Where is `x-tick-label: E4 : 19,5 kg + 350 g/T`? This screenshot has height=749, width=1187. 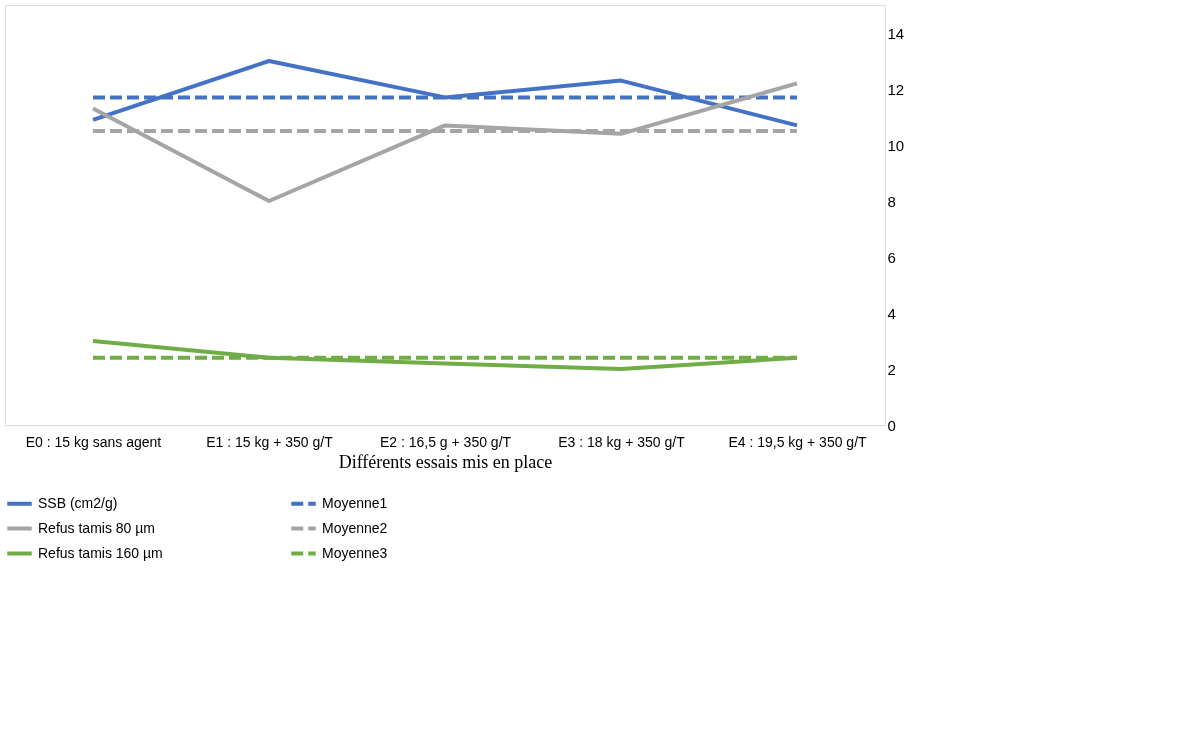 x-tick-label: E4 : 19,5 kg + 350 g/T is located at coordinates (798, 441).